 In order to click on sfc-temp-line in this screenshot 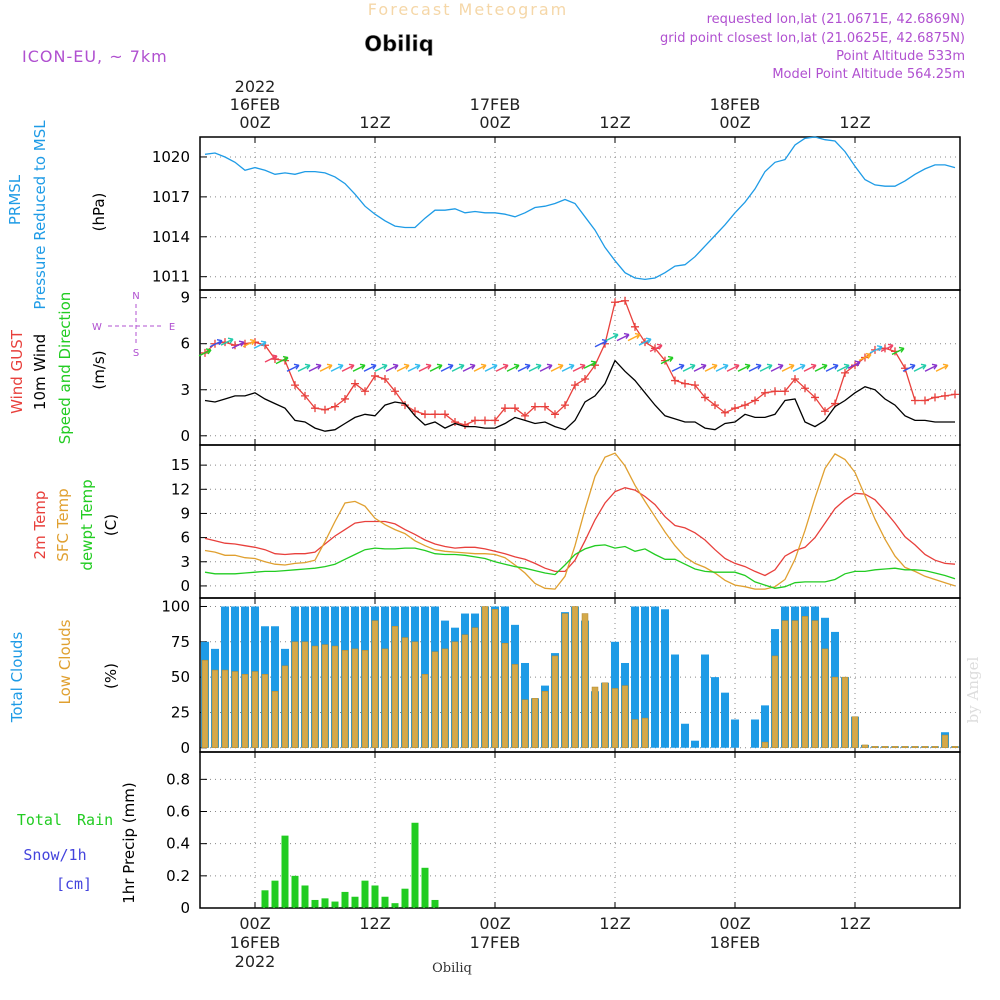, I will do `click(580, 521)`.